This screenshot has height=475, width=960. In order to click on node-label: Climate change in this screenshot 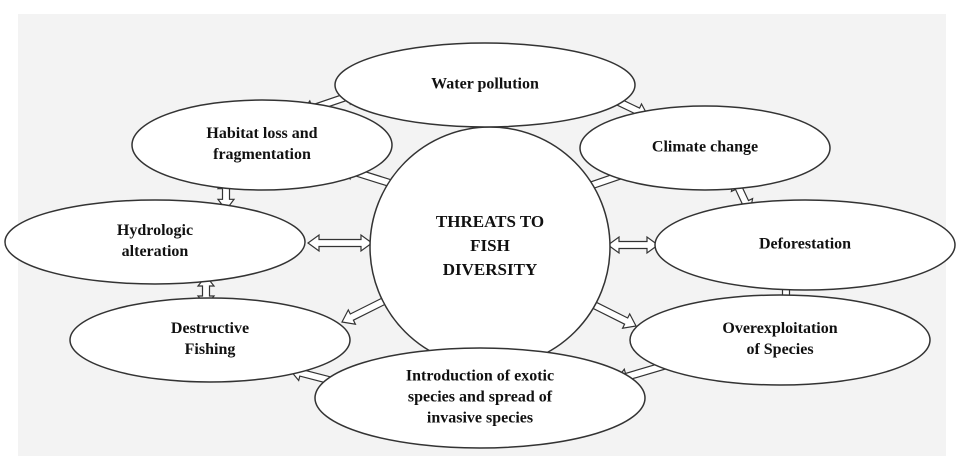, I will do `click(705, 147)`.